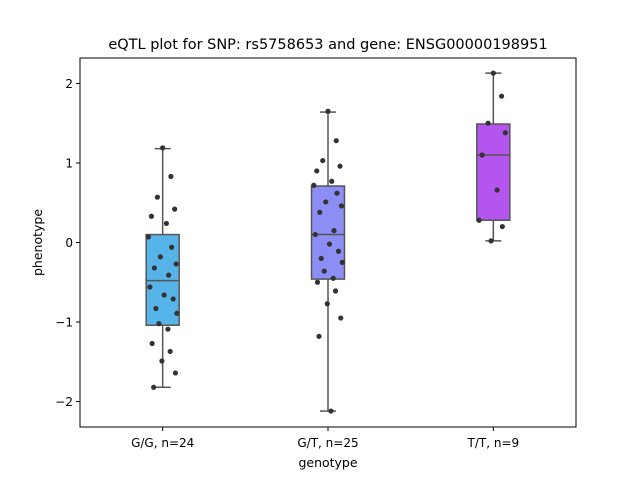 Image resolution: width=640 pixels, height=480 pixels. I want to click on y-axis-label: phenotype, so click(37, 242).